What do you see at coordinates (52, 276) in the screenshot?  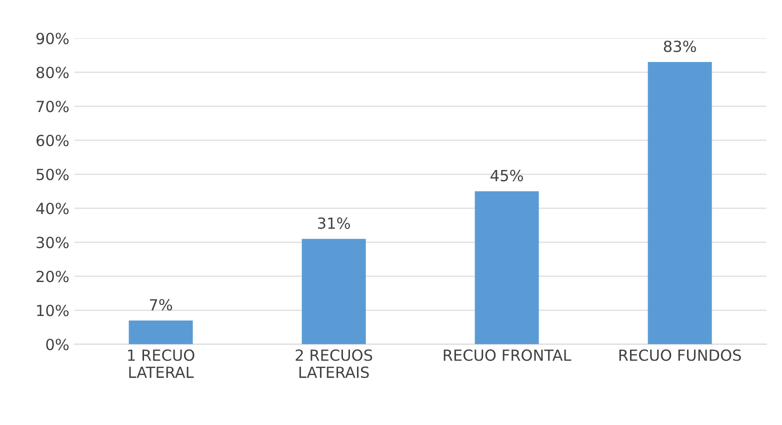 I see `y-tick-label: 20%` at bounding box center [52, 276].